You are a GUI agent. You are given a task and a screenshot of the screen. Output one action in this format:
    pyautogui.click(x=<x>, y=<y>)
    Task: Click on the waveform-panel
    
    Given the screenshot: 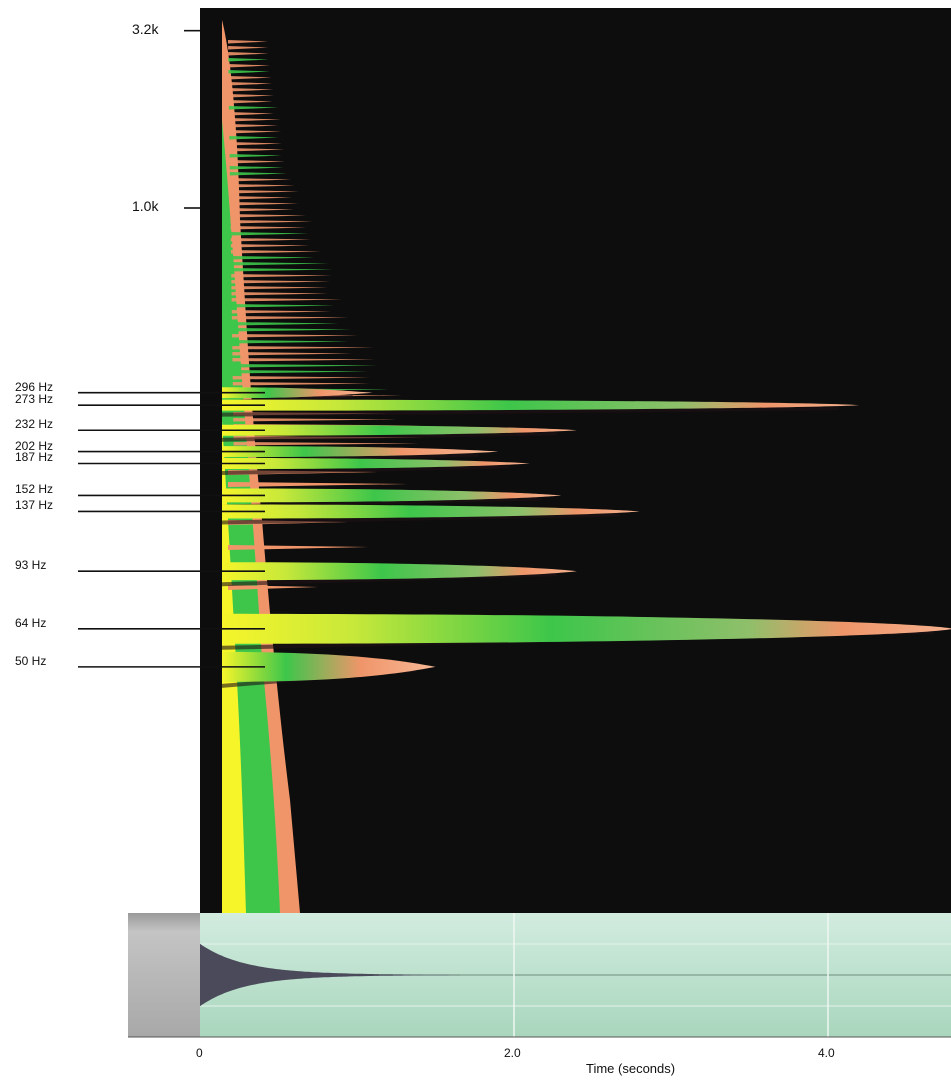 What is the action you would take?
    pyautogui.click(x=539, y=975)
    